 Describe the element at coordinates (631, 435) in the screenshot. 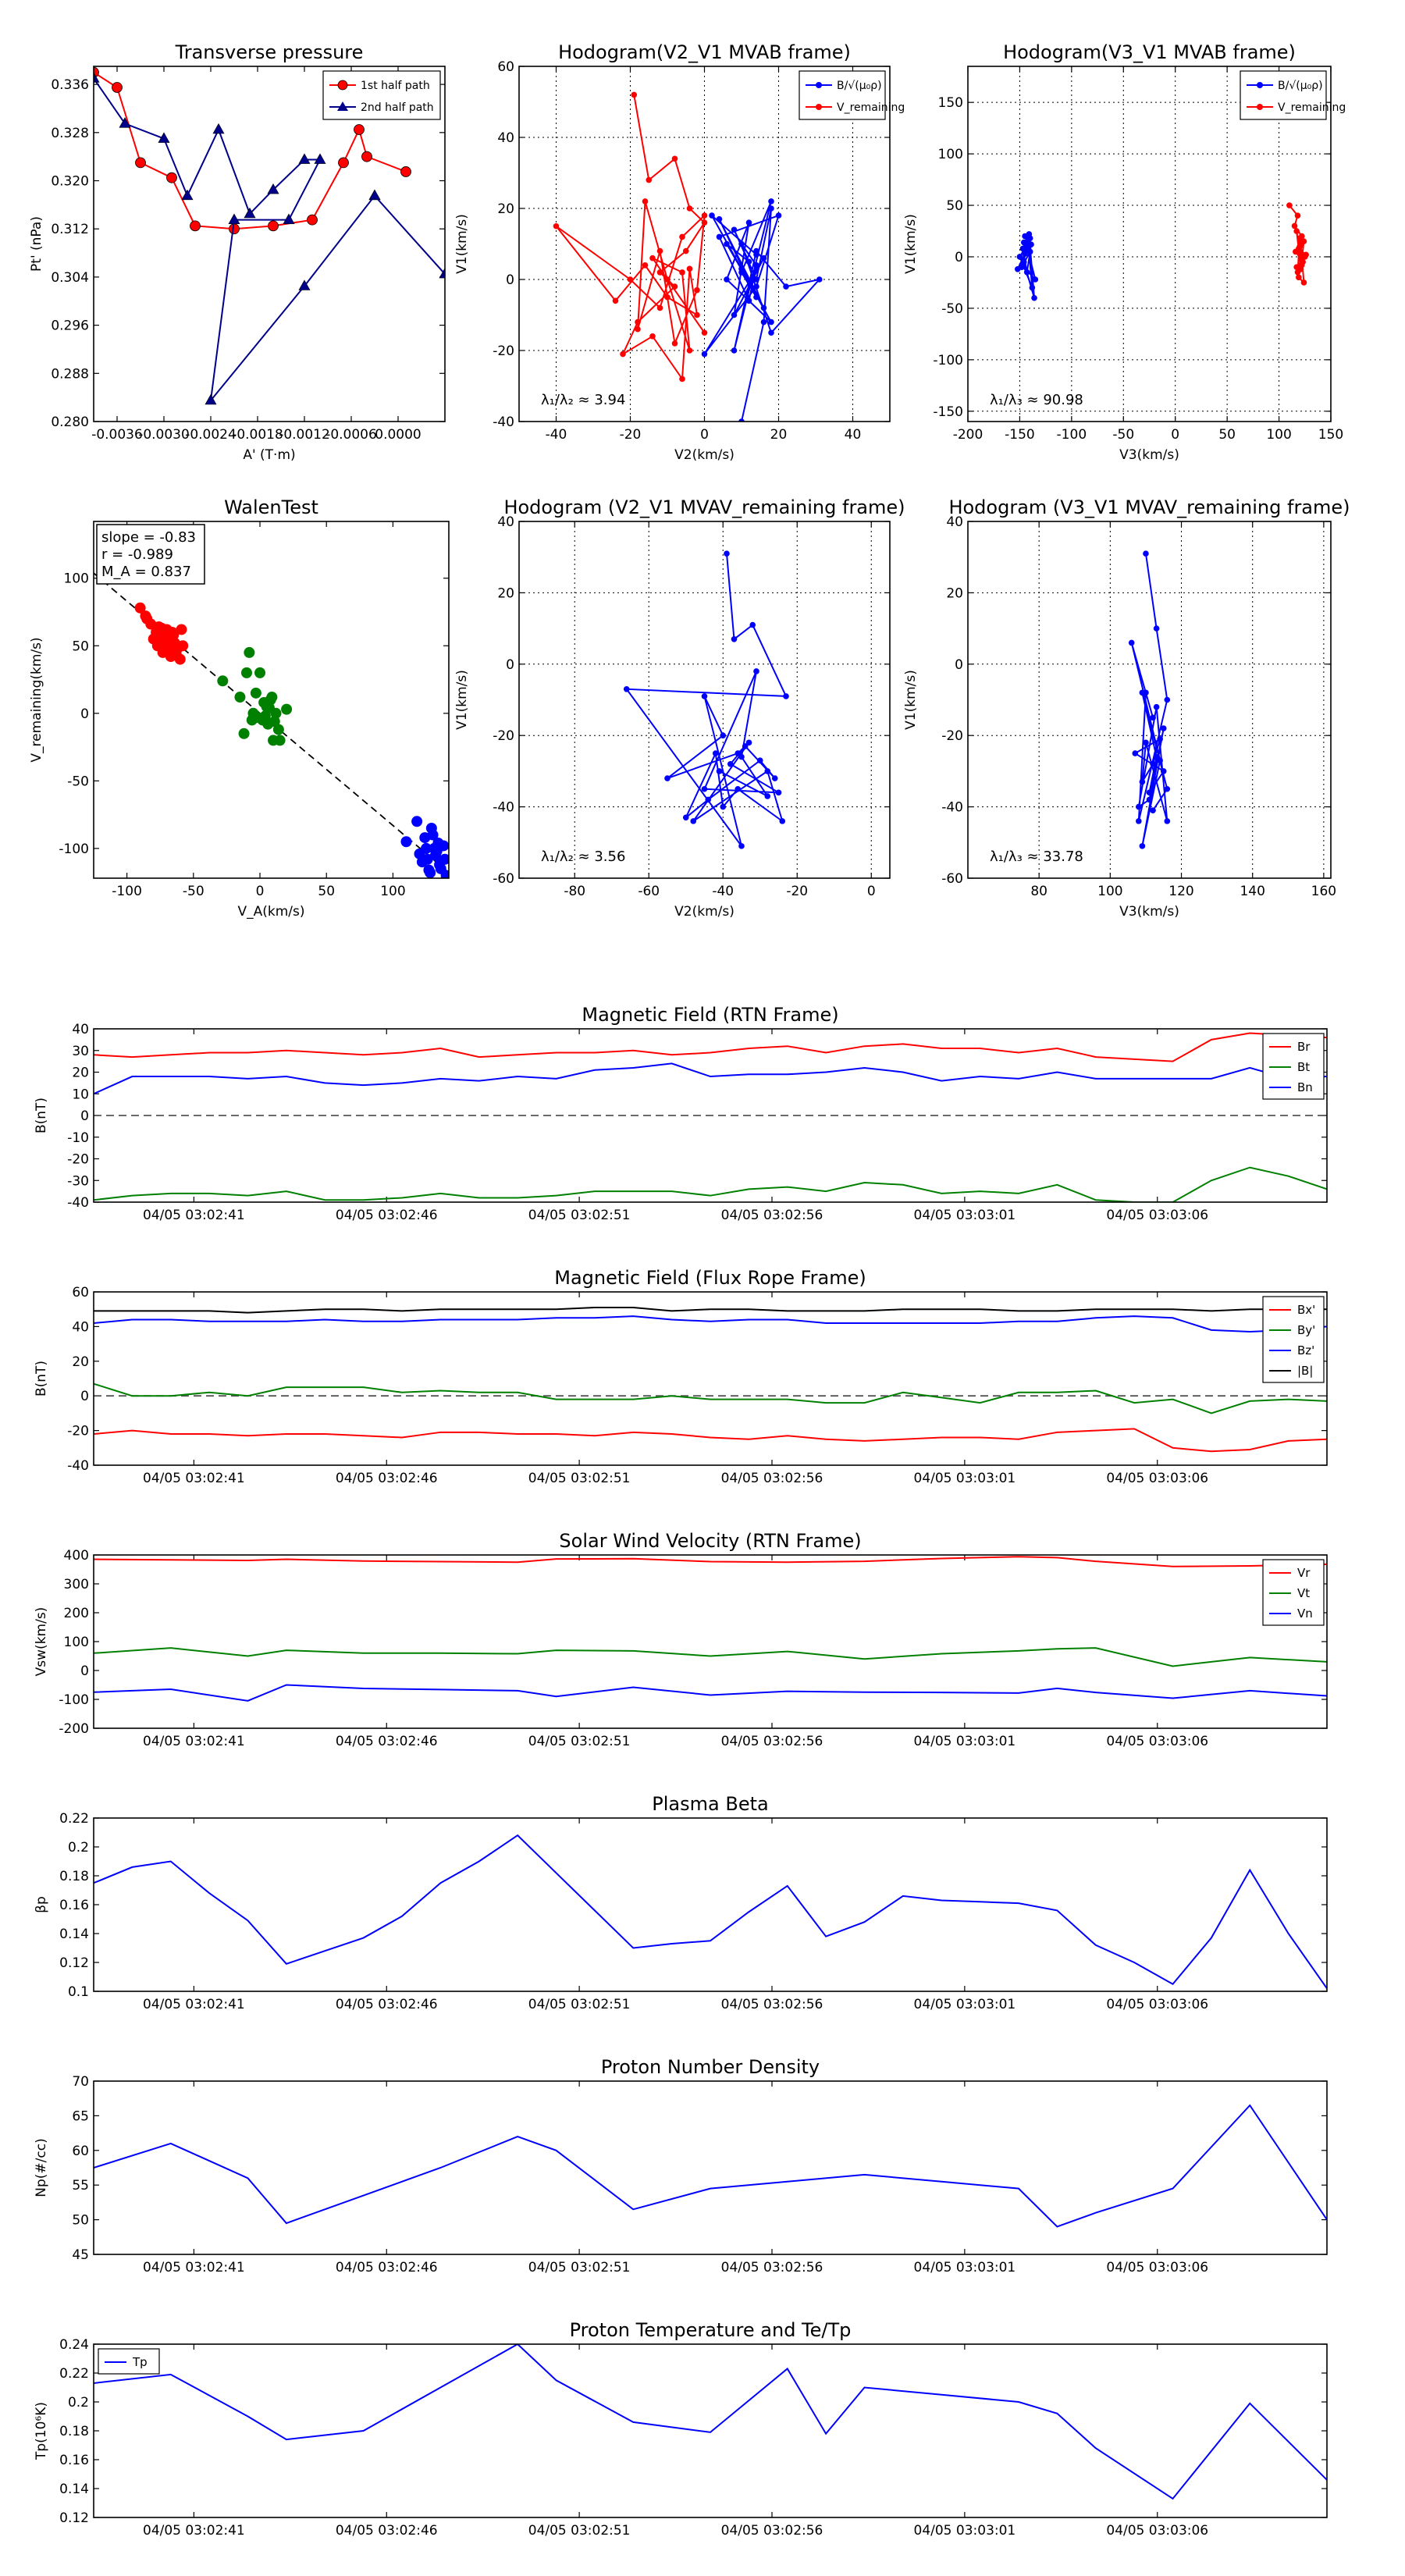

I see `x-tick-label: -20` at that location.